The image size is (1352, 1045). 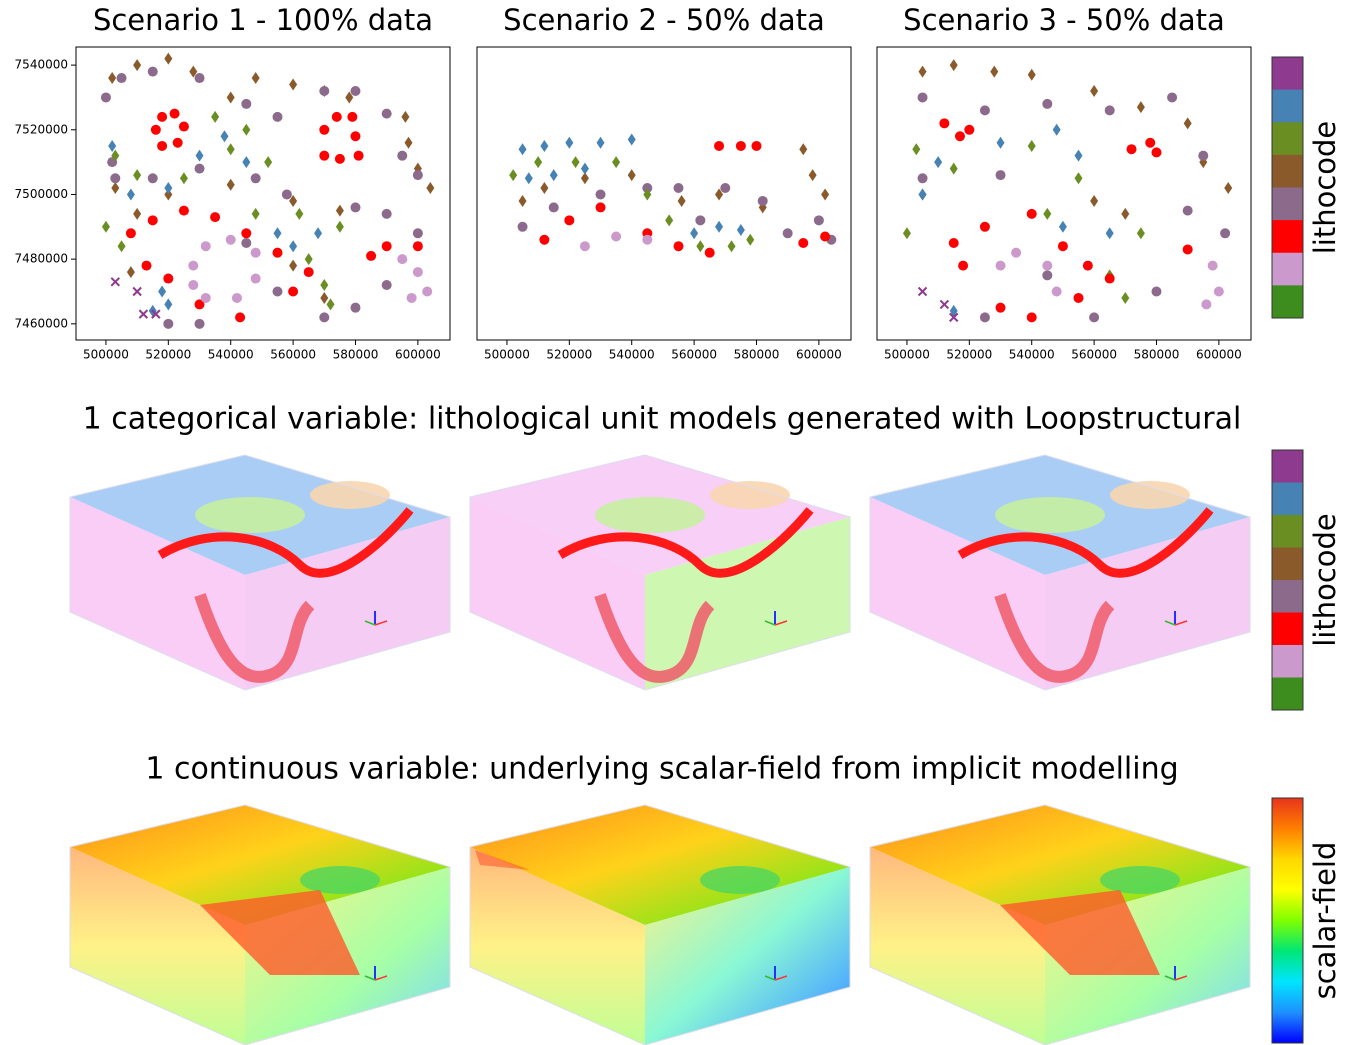 I want to click on y-tick-label: 7460000, so click(x=41, y=323).